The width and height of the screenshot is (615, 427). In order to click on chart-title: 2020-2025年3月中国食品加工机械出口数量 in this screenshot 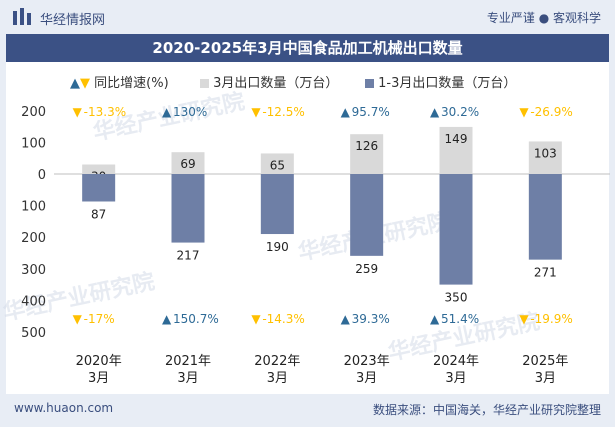, I will do `click(307, 48)`.